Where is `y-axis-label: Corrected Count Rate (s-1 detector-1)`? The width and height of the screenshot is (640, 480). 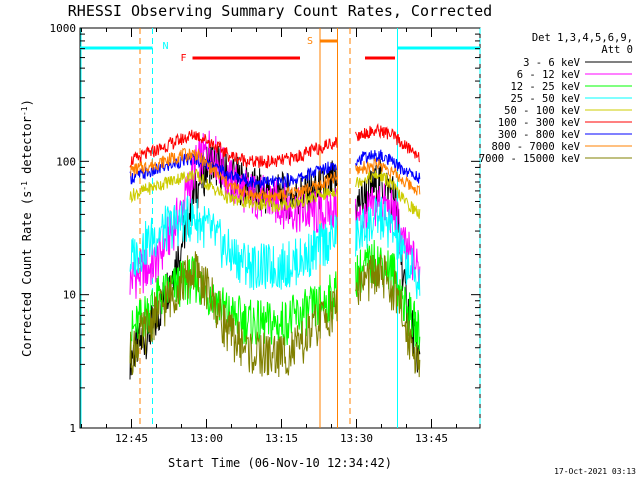 y-axis-label: Corrected Count Rate (s-1 detector-1) is located at coordinates (27, 228).